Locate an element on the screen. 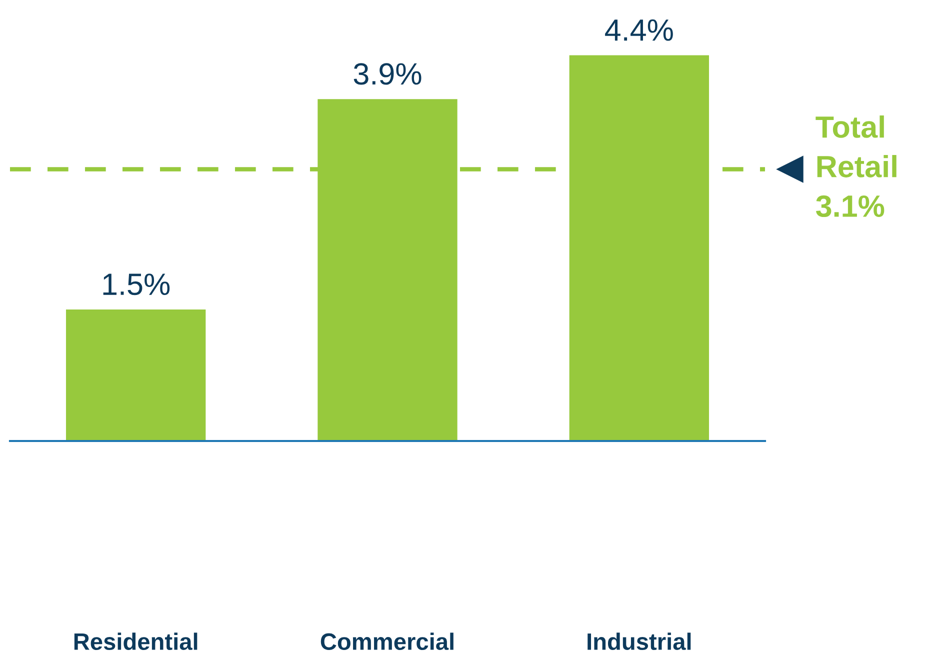 The height and width of the screenshot is (661, 932). x-tick-label: Residential is located at coordinates (136, 641).